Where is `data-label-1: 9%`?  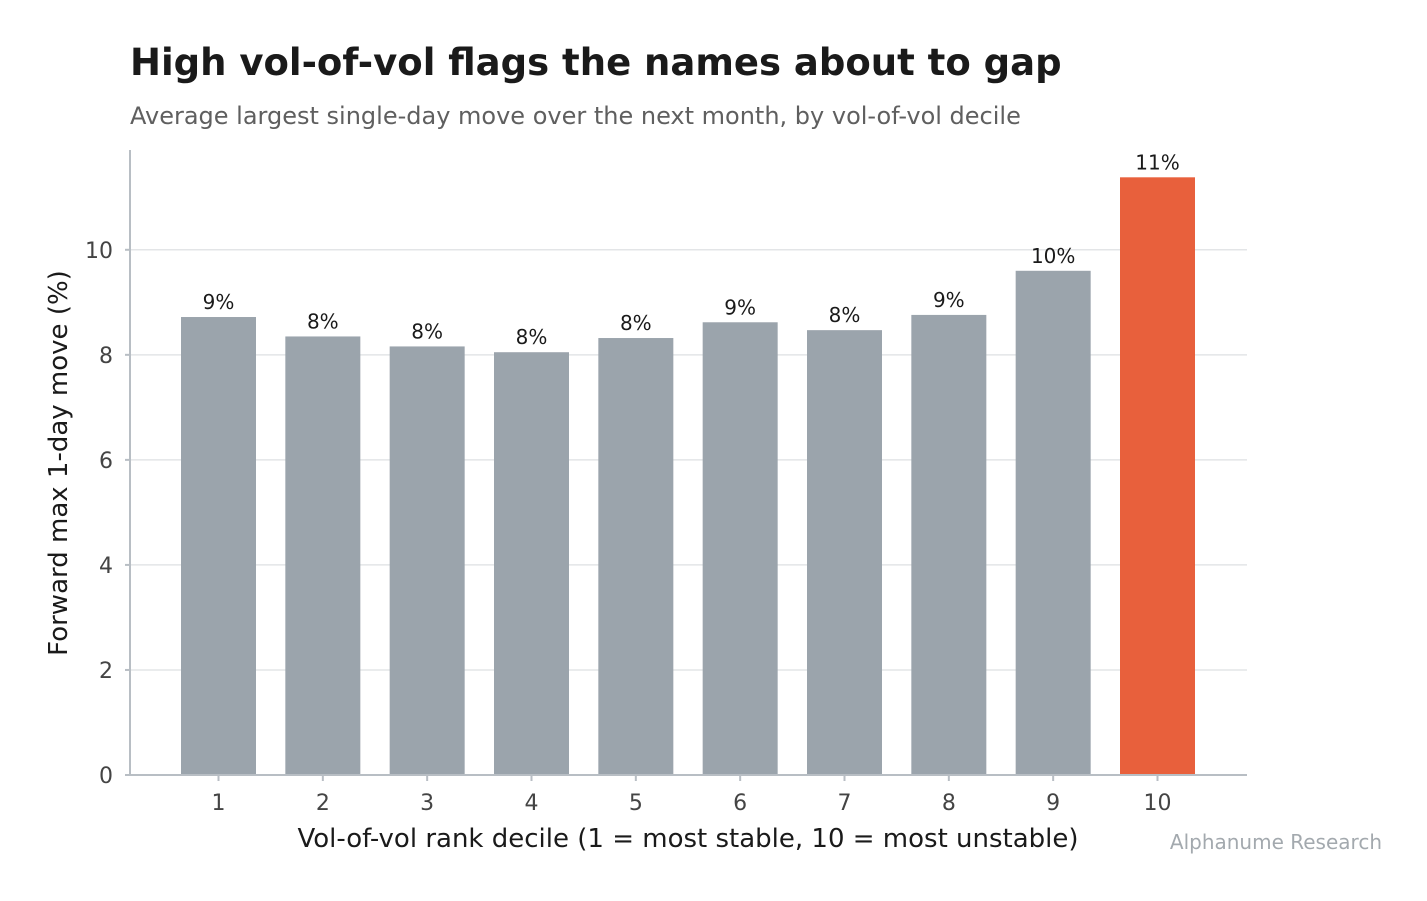
data-label-1: 9% is located at coordinates (219, 302).